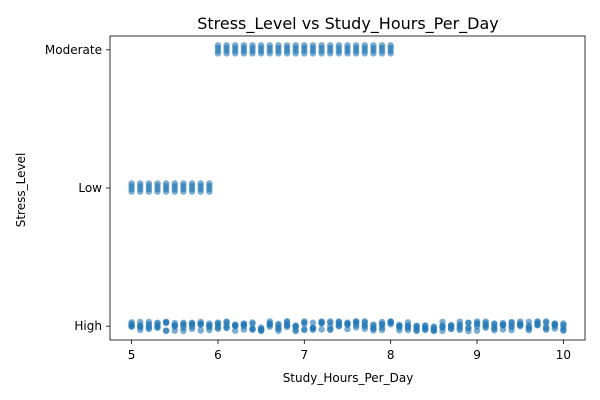 The height and width of the screenshot is (400, 600). I want to click on y-tick-label: Low, so click(90, 188).